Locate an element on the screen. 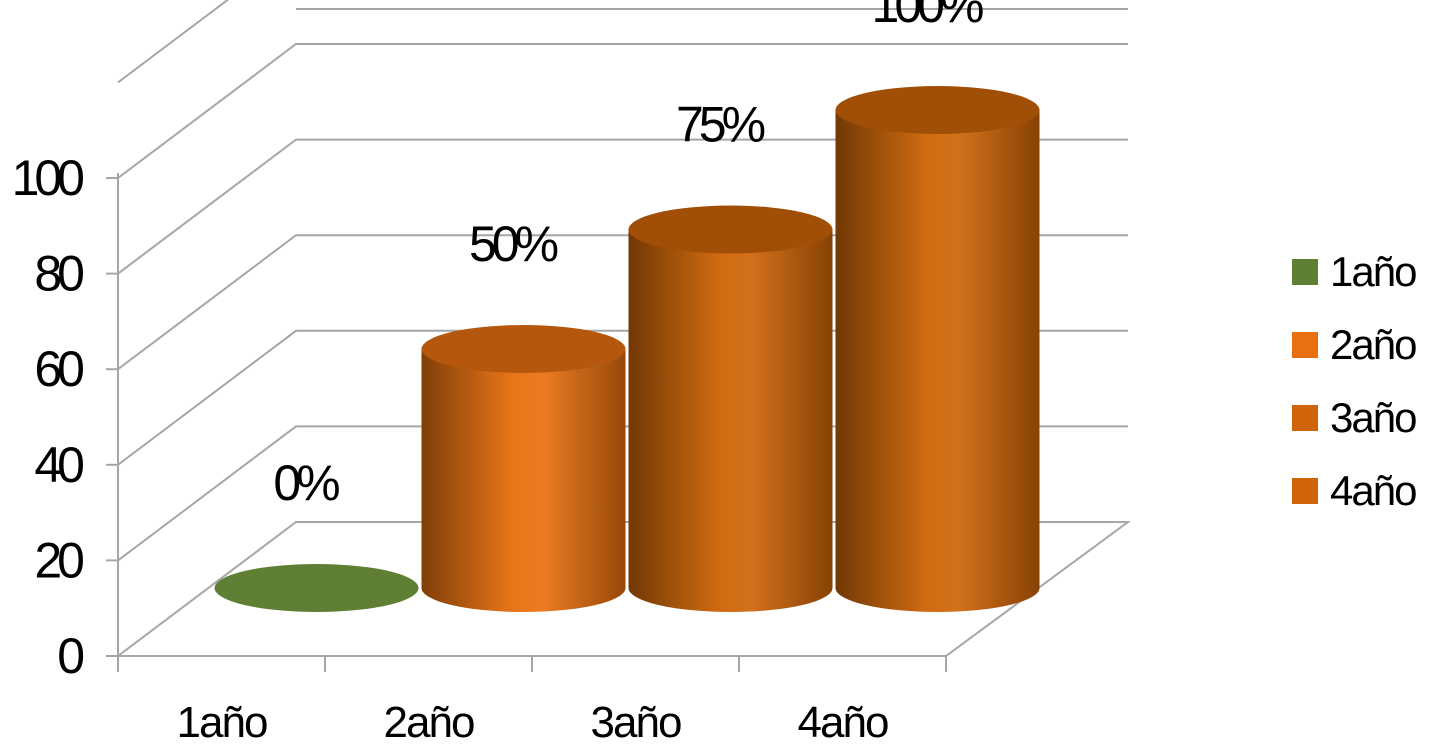 The height and width of the screenshot is (747, 1443). legend-label: 2año is located at coordinates (1373, 344).